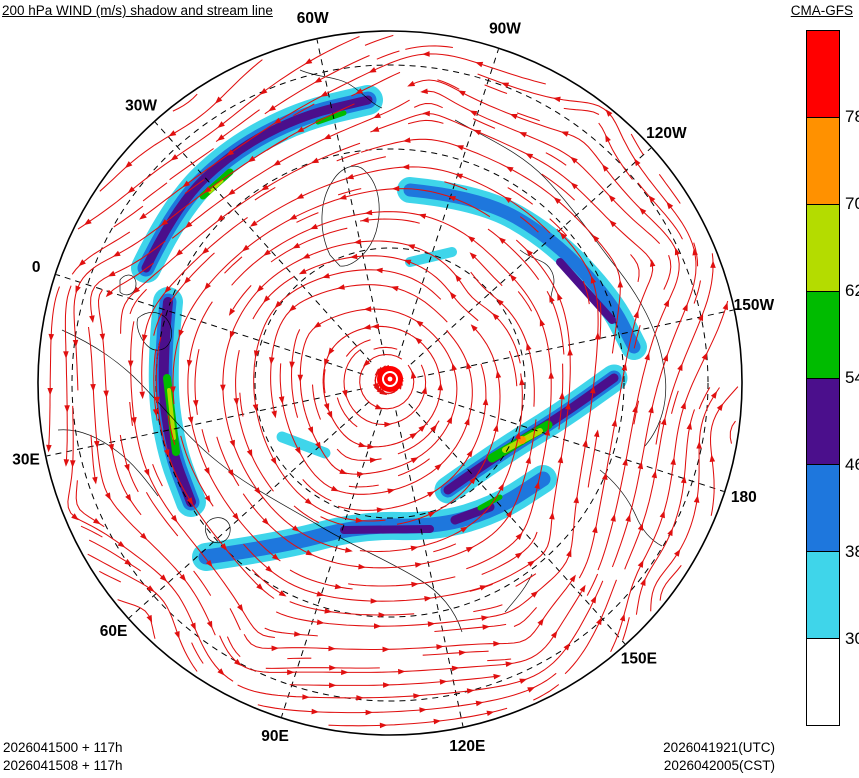 Image resolution: width=859 pixels, height=778 pixels. Describe the element at coordinates (505, 28) in the screenshot. I see `lon-label-90W: 90W` at that location.